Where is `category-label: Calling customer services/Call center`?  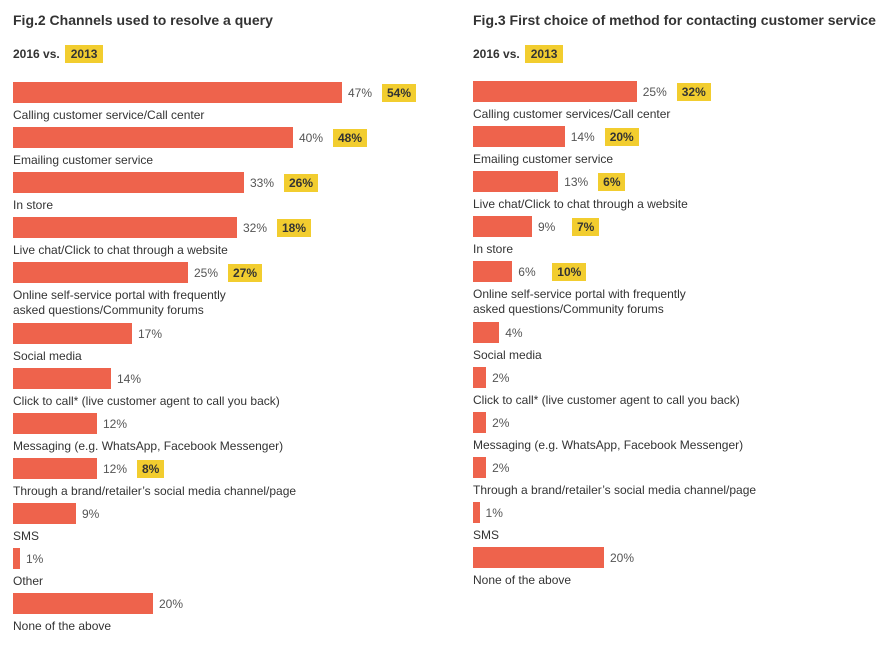
category-label: Calling customer services/Call center is located at coordinates (572, 114).